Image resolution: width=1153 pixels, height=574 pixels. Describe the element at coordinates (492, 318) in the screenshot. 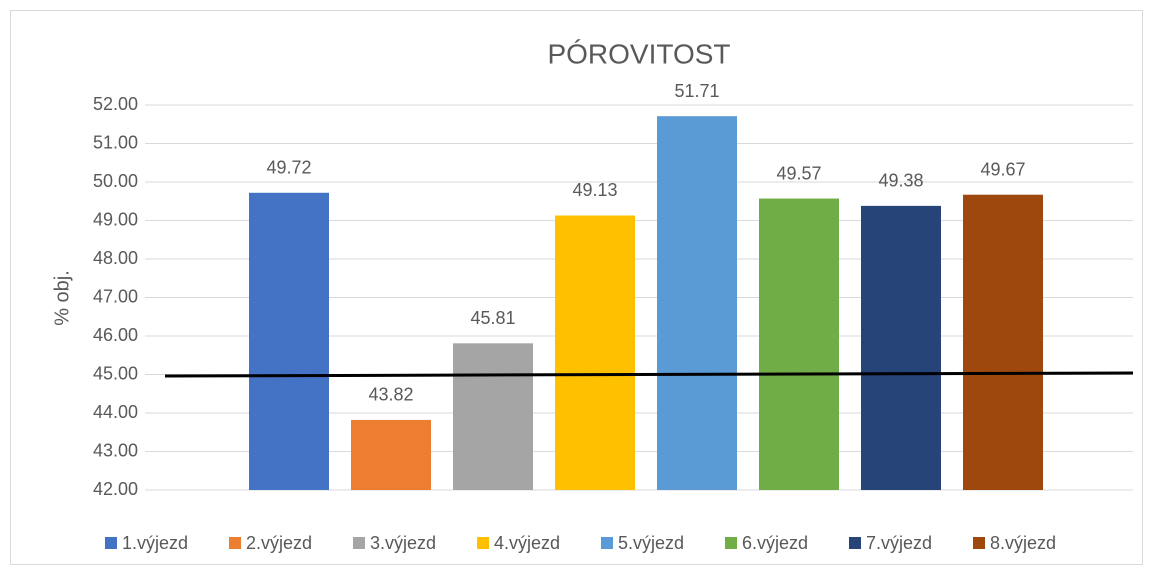

I see `data-label: 45.81` at that location.